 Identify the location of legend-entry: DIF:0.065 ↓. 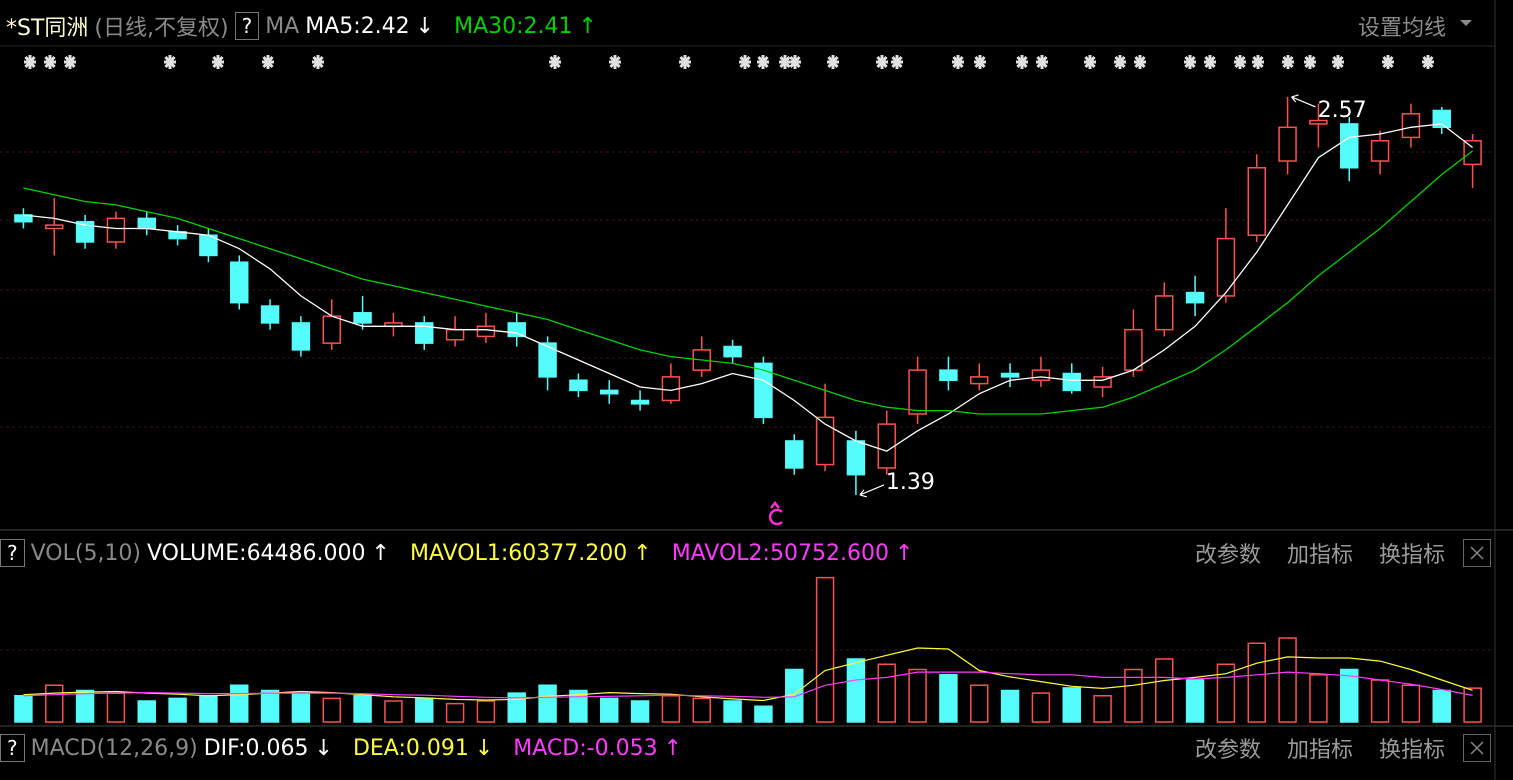
(271, 748).